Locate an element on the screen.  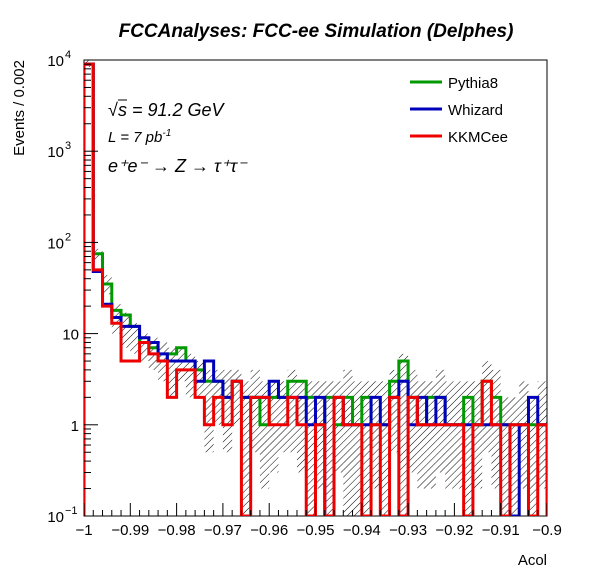
annotation-process: e⁺e⁻ → Z → τ⁺τ⁻ is located at coordinates (178, 166).